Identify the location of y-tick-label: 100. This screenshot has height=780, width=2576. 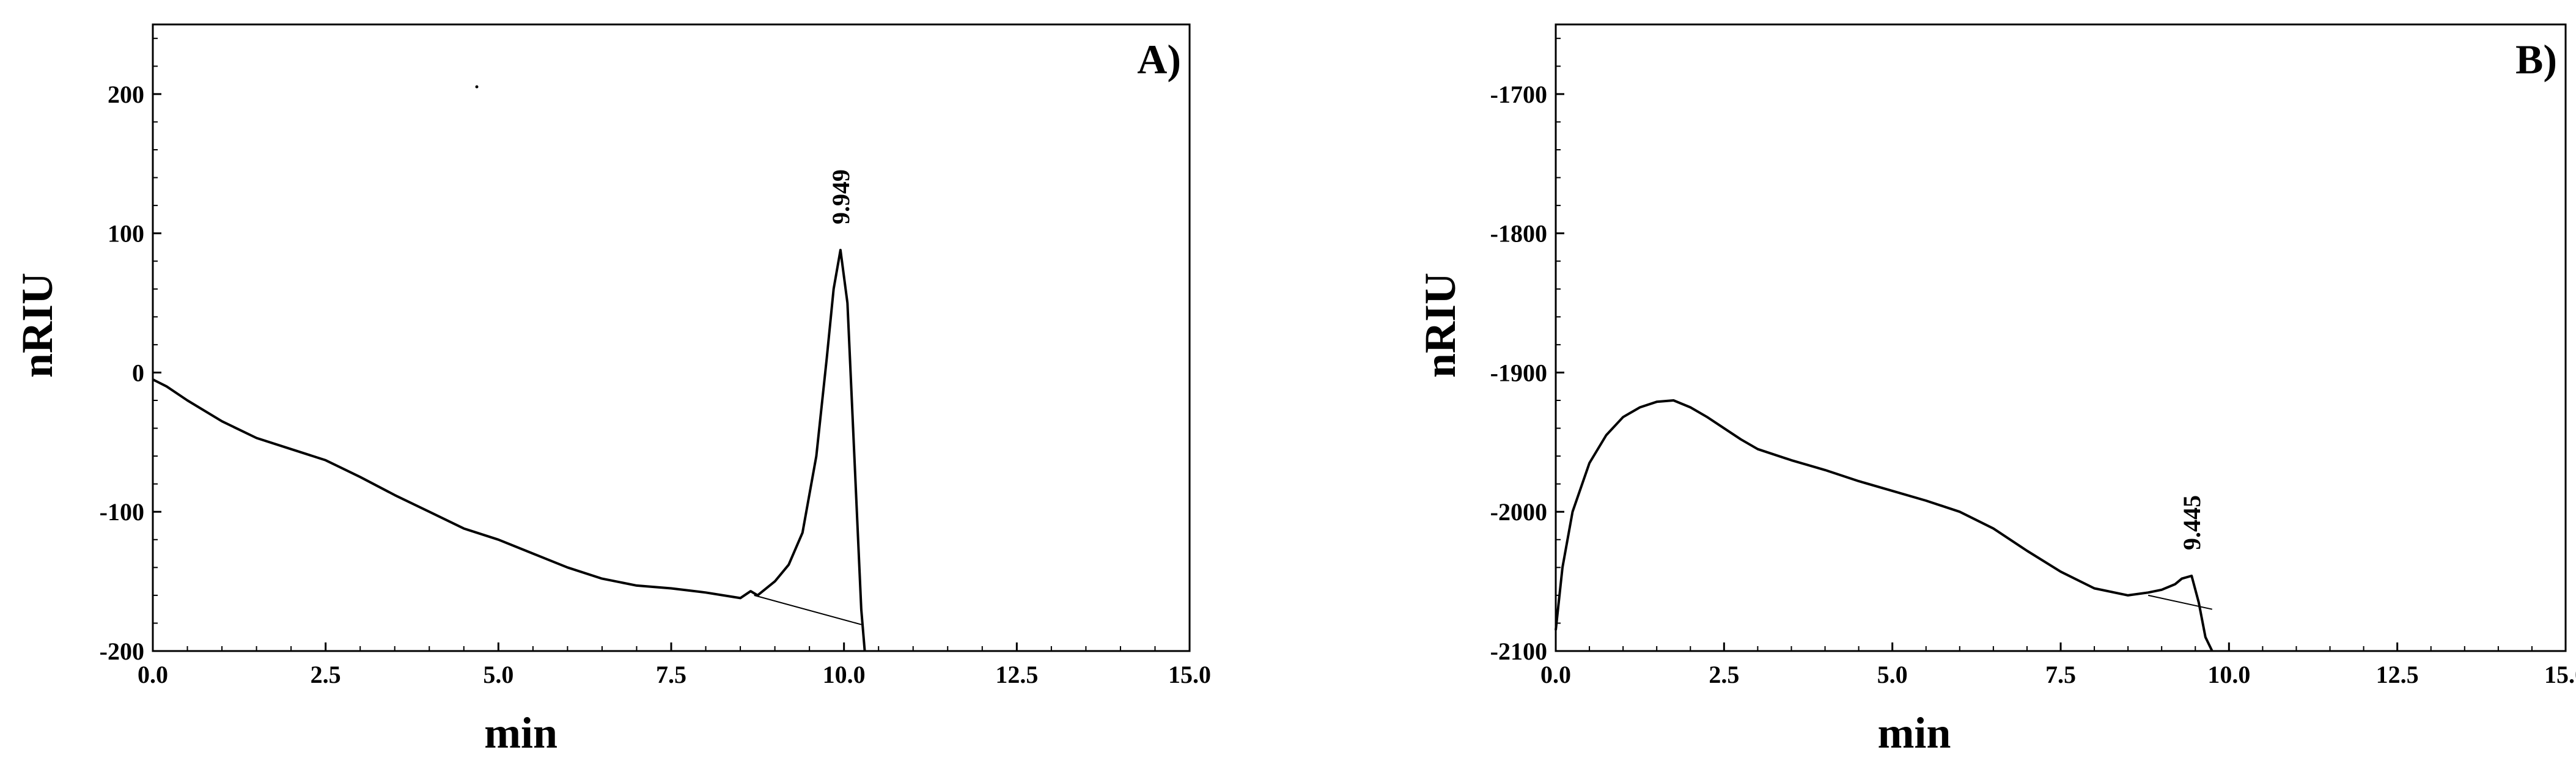
(126, 234).